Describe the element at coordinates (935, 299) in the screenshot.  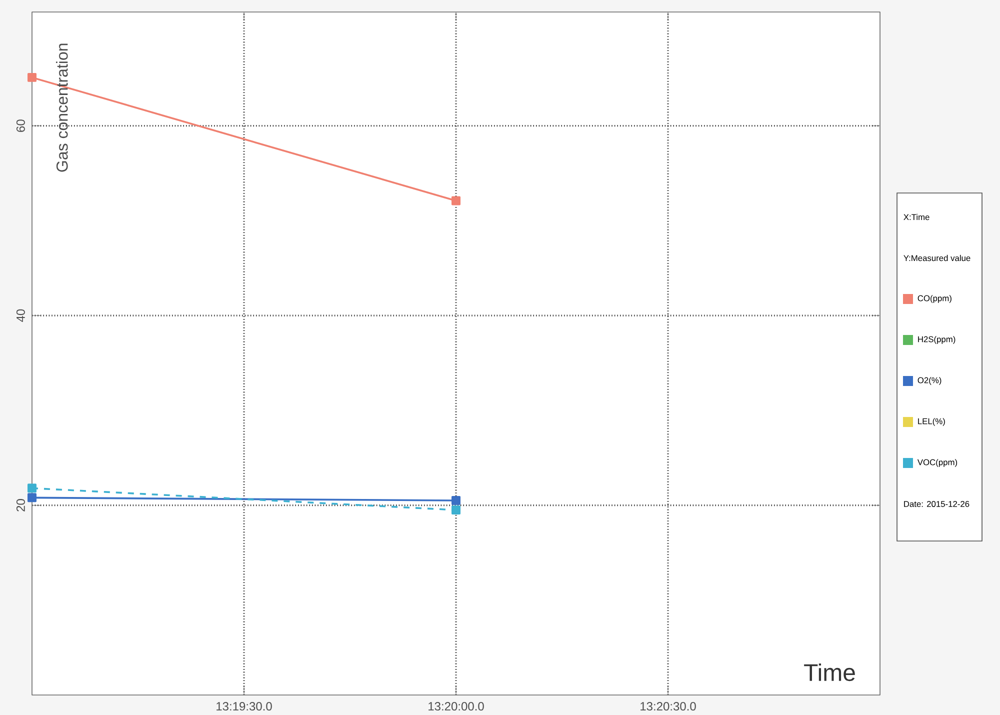
I see `legend-label: CO(ppm)` at that location.